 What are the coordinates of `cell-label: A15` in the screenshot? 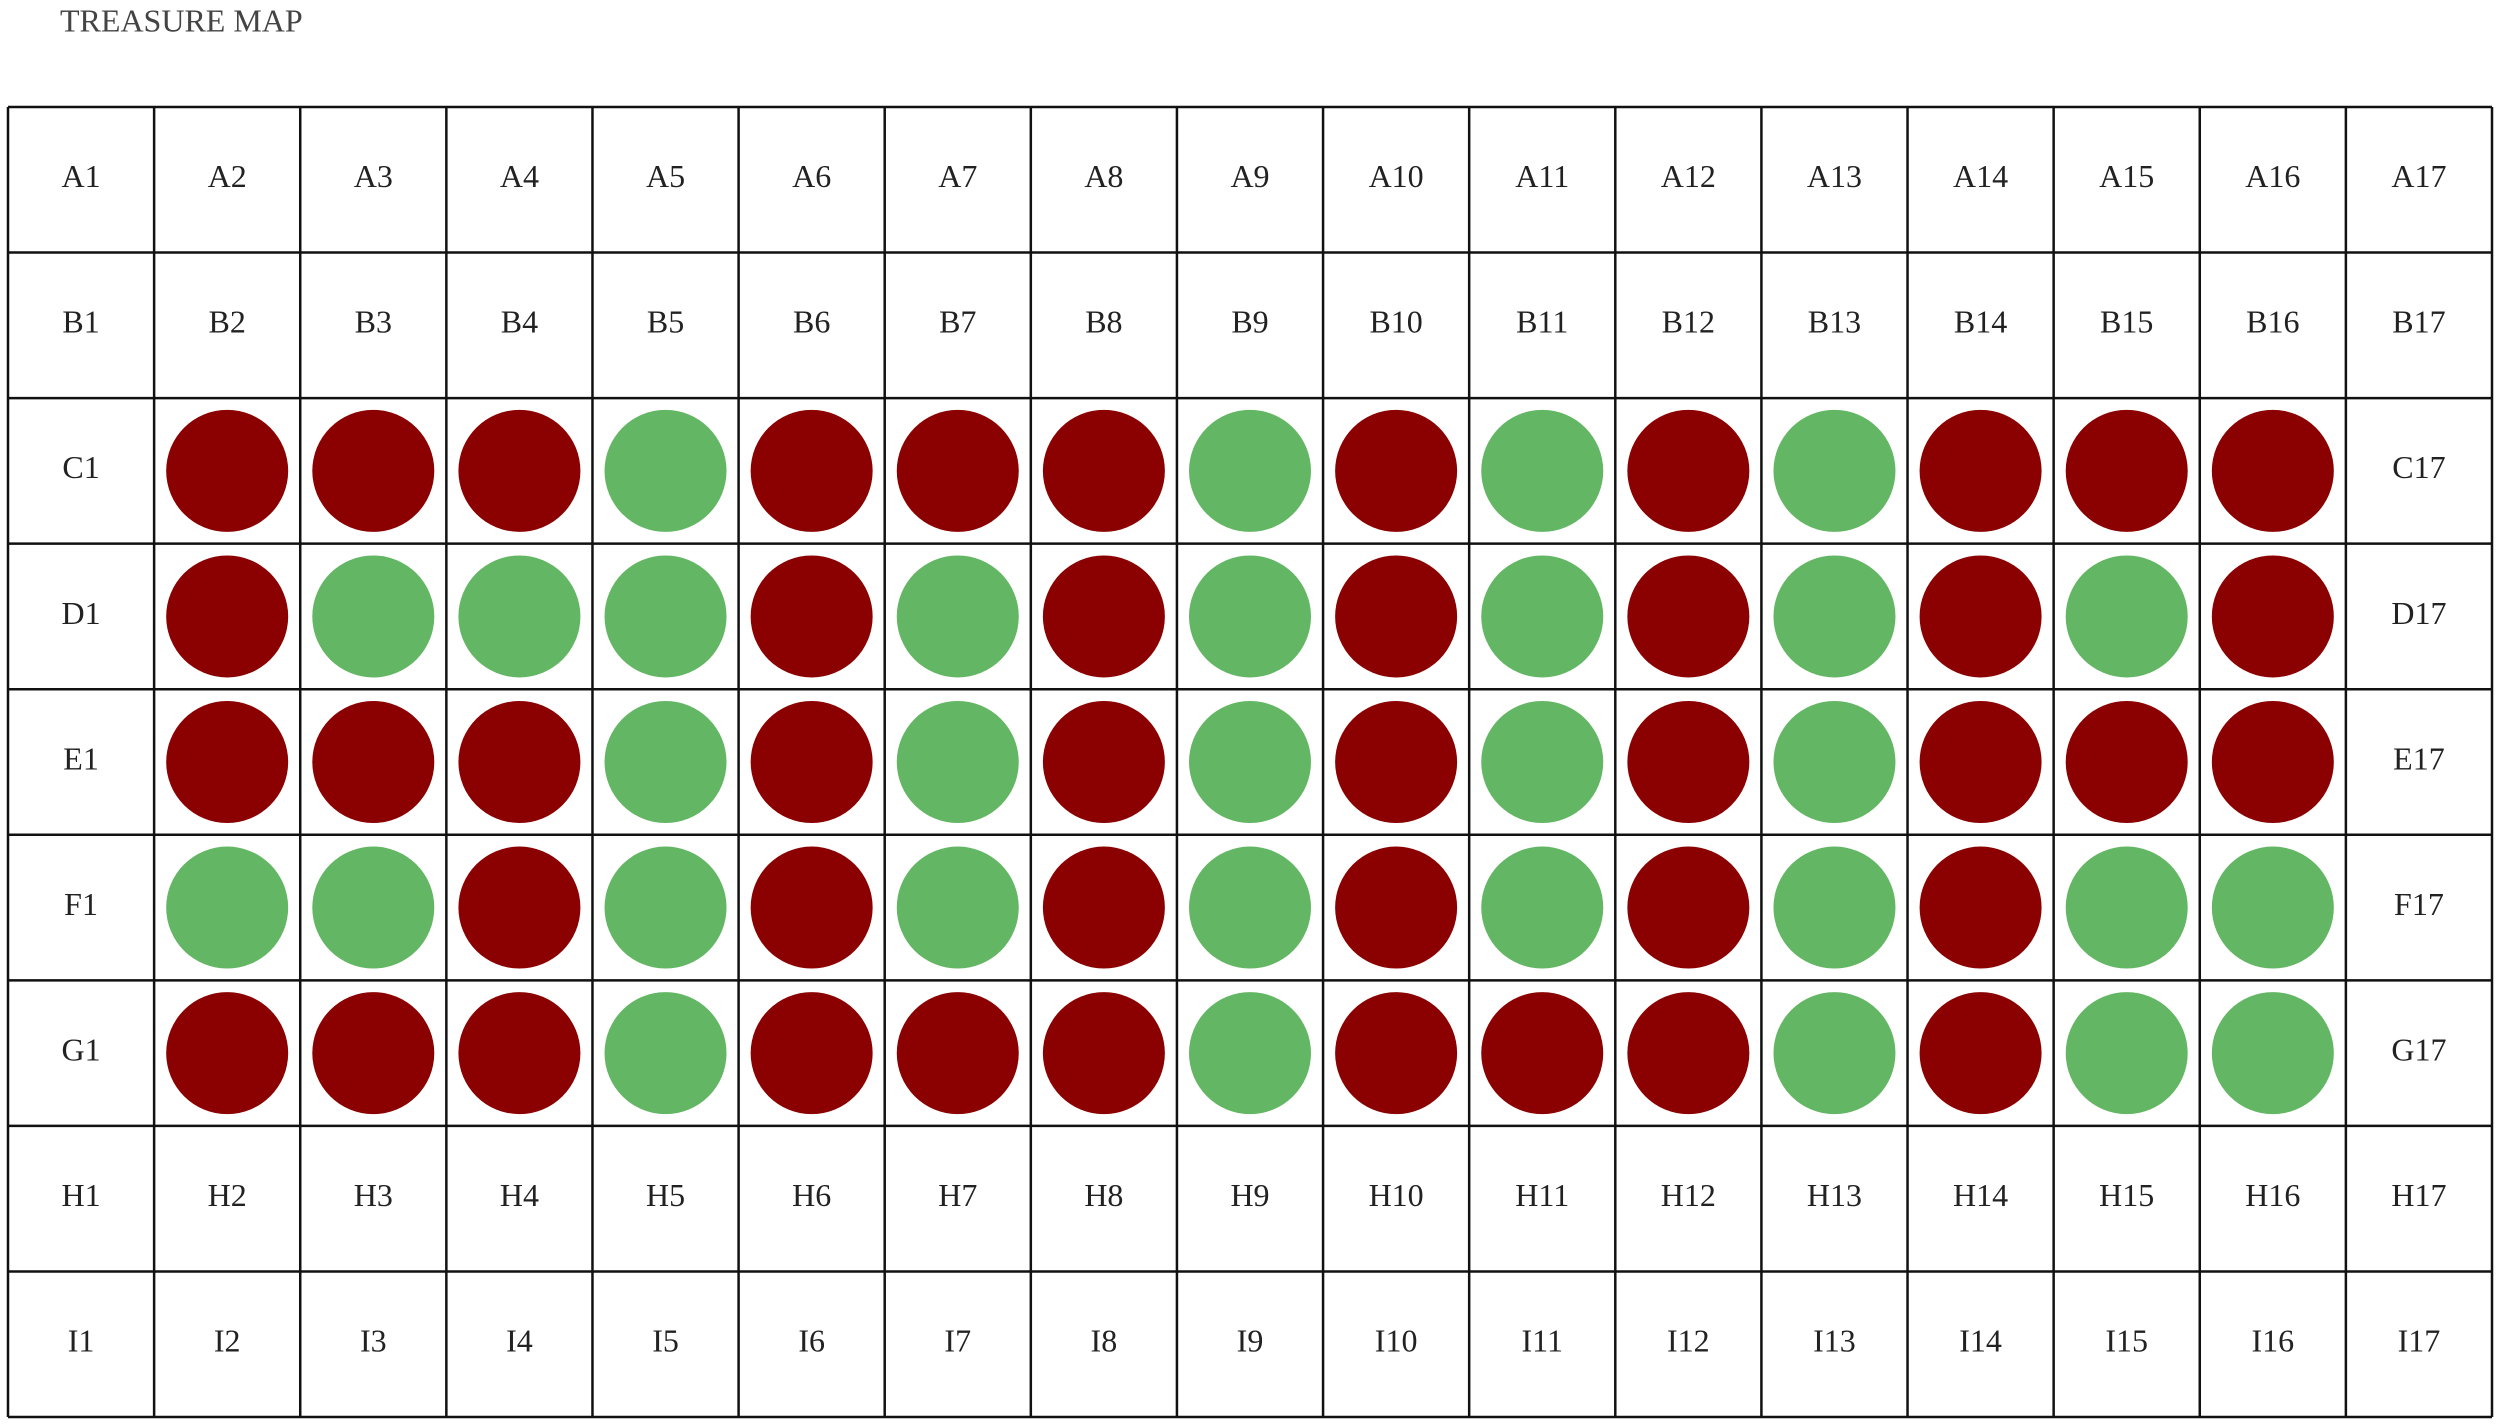 It's located at (2126, 176).